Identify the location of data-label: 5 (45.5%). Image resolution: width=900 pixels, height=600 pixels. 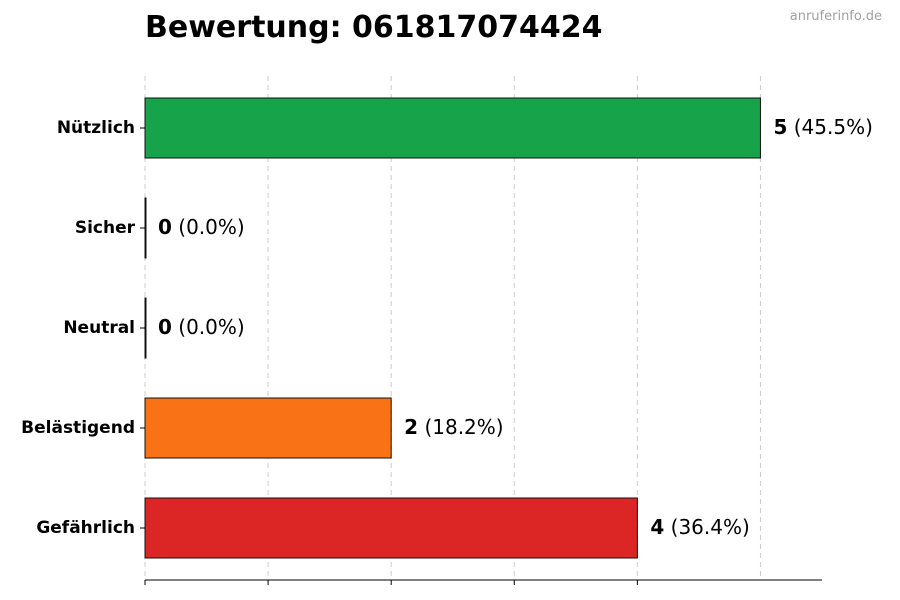
(822, 127).